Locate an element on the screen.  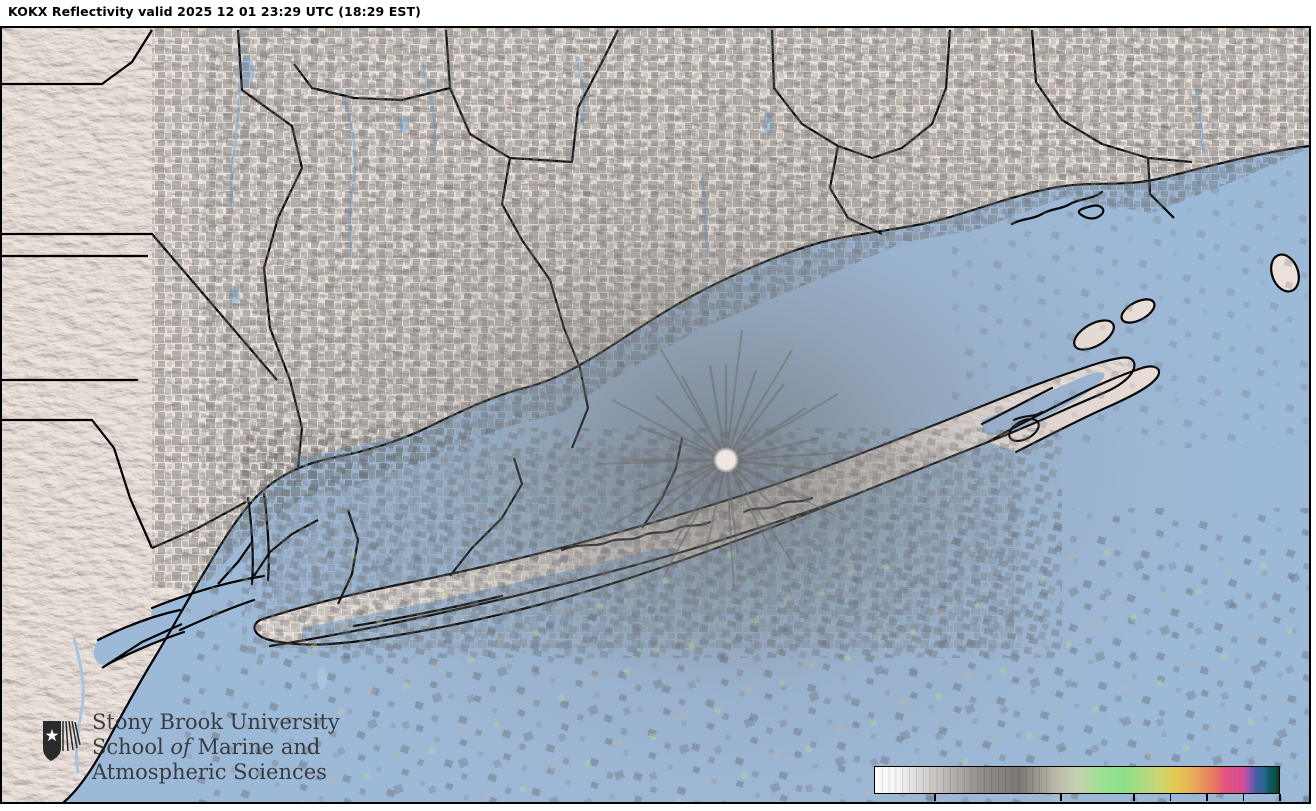
colorbar-tick-label: 70 is located at coordinates (1243, 801).